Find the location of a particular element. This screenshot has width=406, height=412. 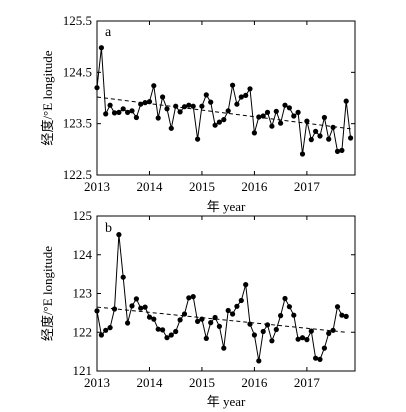

x-tick-label: 2017 is located at coordinates (307, 186).